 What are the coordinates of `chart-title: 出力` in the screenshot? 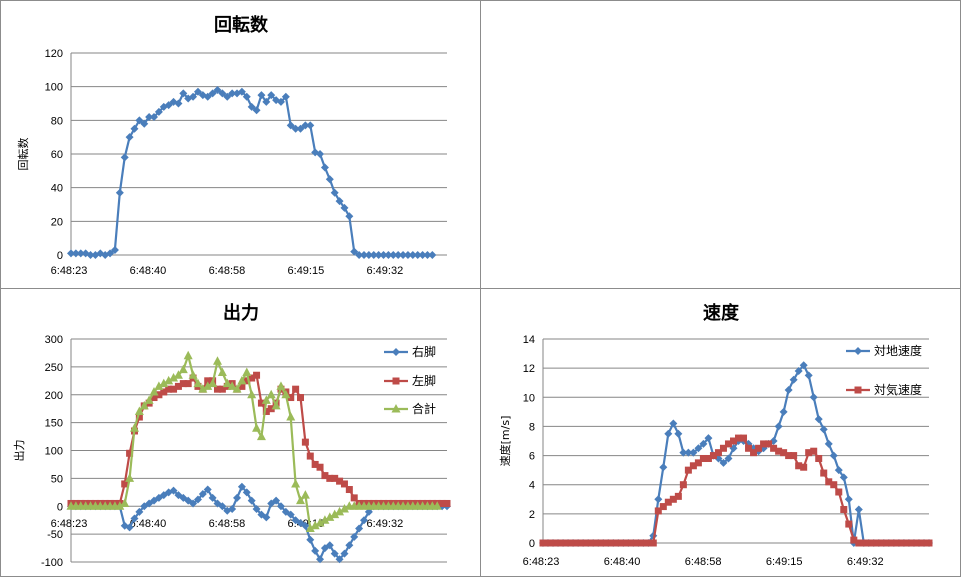 It's located at (241, 313).